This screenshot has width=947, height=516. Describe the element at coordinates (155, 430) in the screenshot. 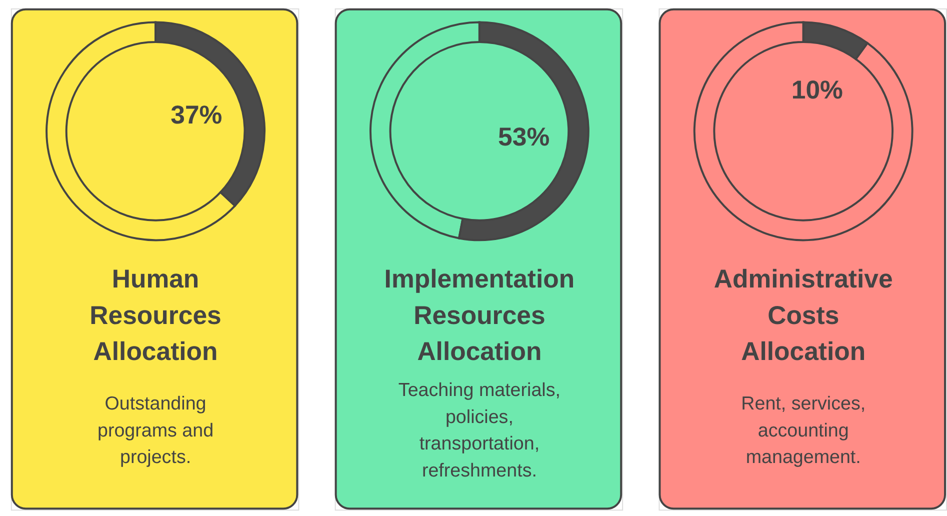

I see `text: Outstanding programs and projects.` at that location.